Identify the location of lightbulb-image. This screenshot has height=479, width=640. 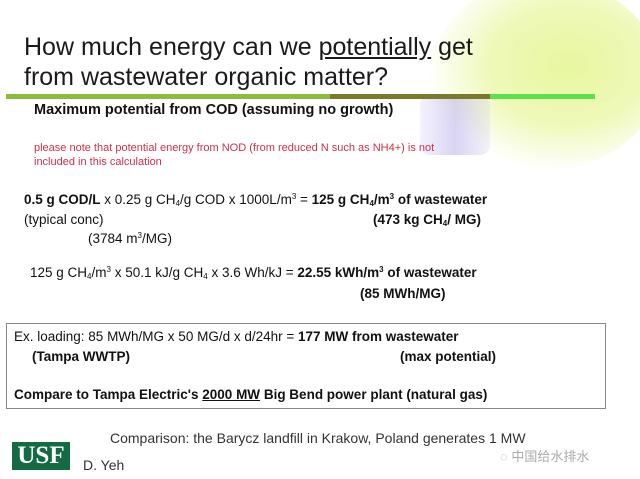
(535, 85).